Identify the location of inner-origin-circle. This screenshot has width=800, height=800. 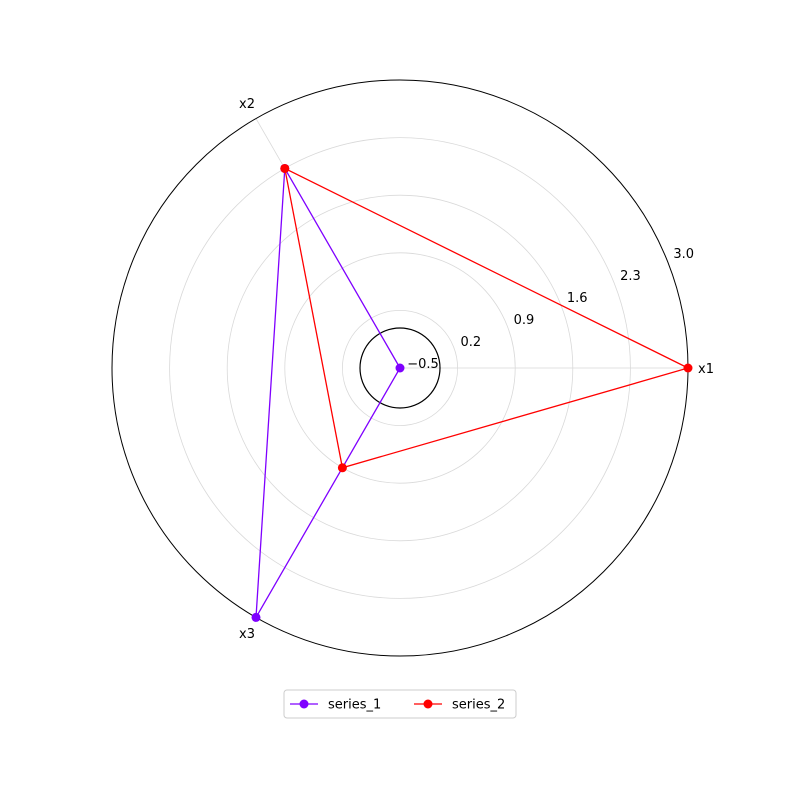
(400, 368).